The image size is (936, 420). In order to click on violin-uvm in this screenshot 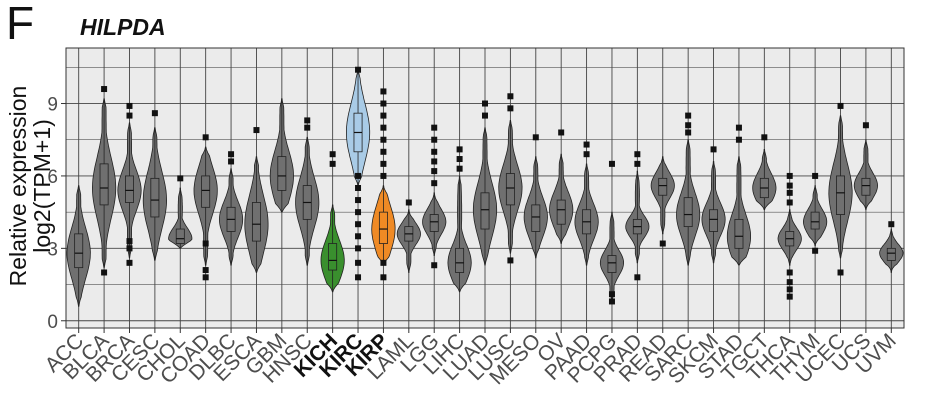, I will do `click(891, 247)`.